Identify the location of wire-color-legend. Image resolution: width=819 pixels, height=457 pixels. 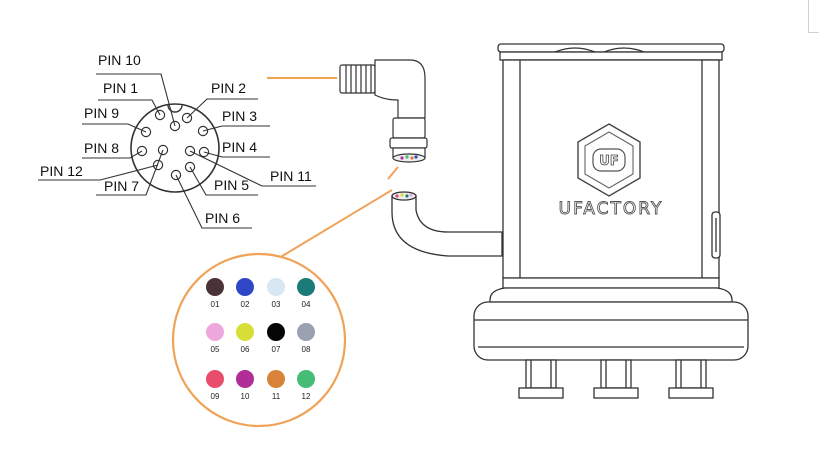
(259, 340).